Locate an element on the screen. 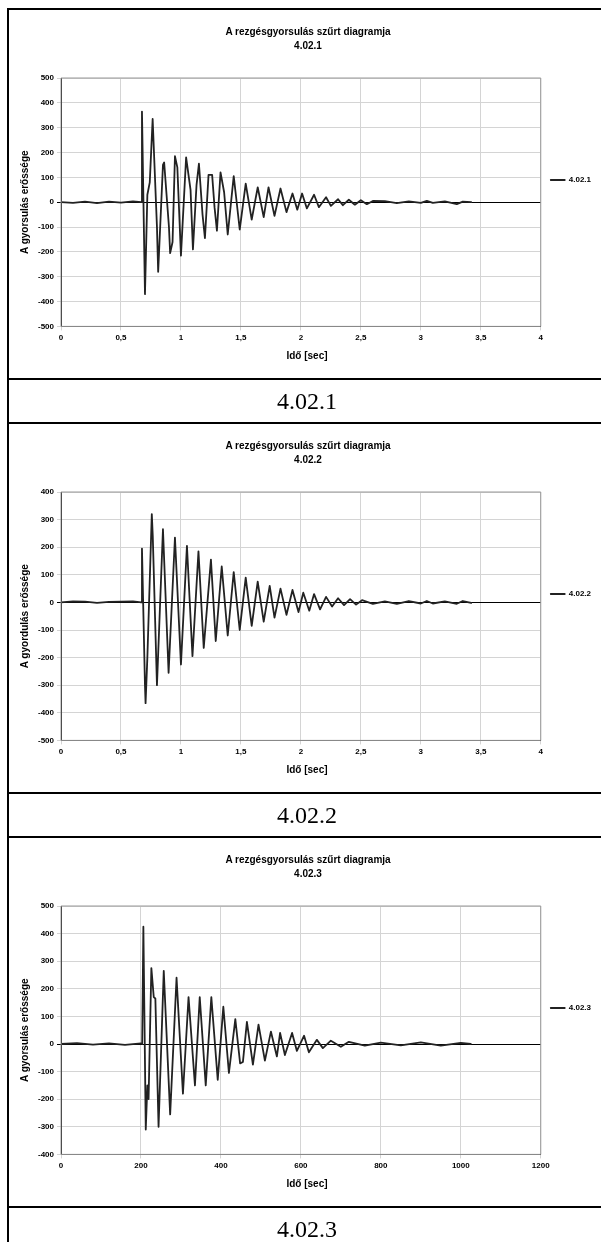  x-tick-label: 800 is located at coordinates (381, 1166).